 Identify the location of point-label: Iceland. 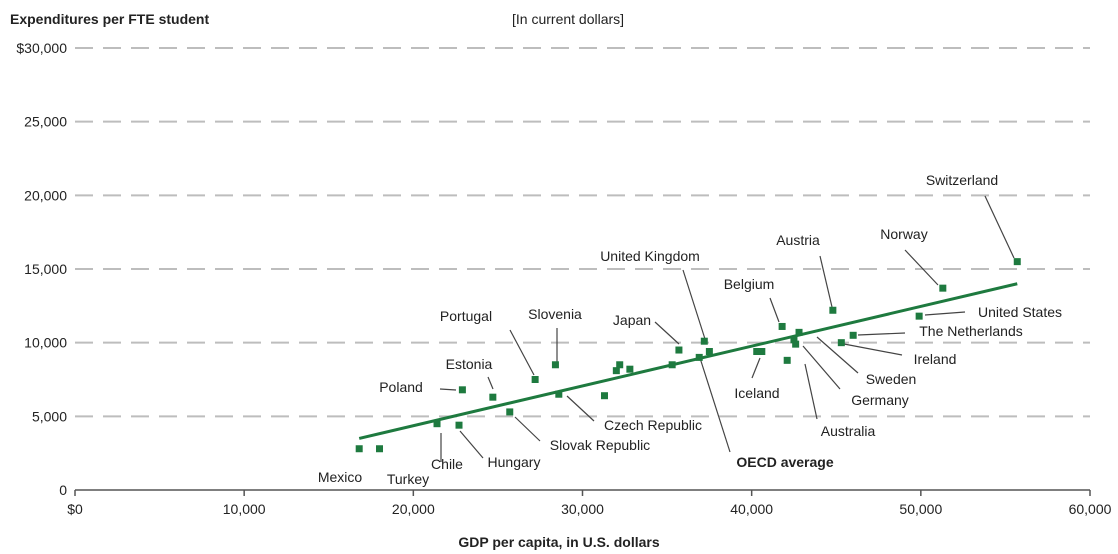
(756, 393).